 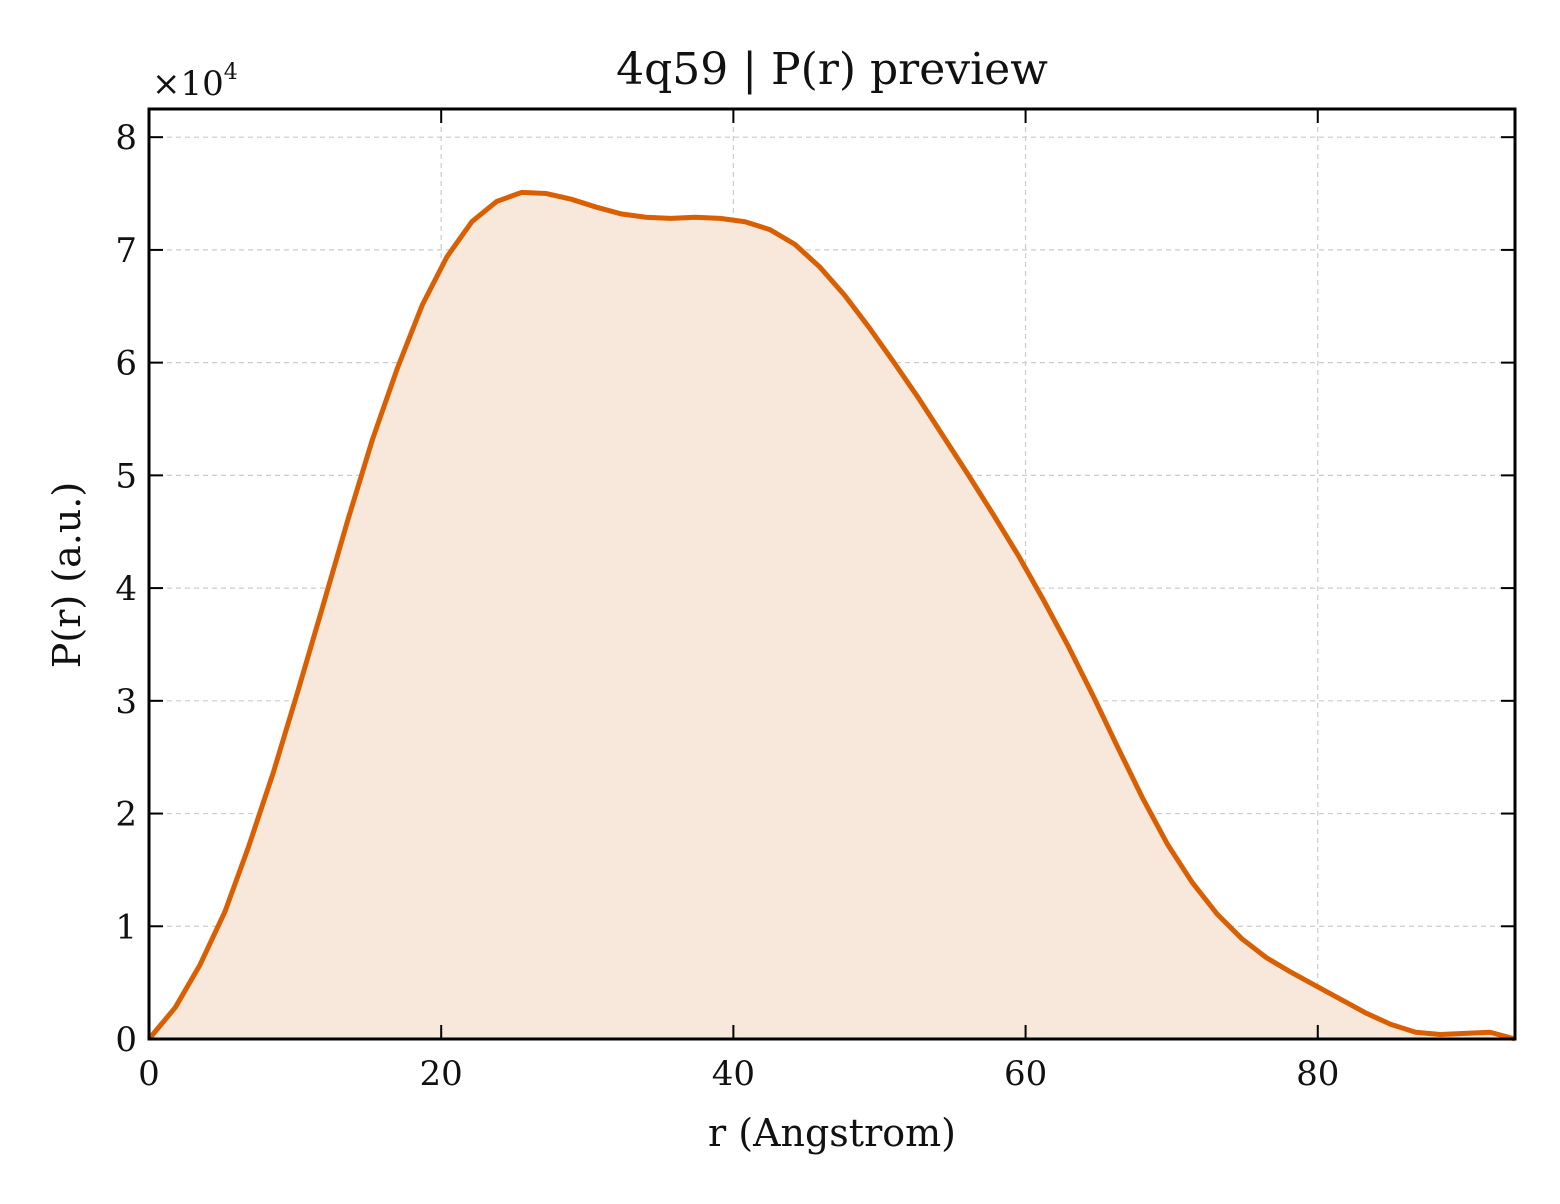 What do you see at coordinates (126, 927) in the screenshot?
I see `y-tick-label: 1` at bounding box center [126, 927].